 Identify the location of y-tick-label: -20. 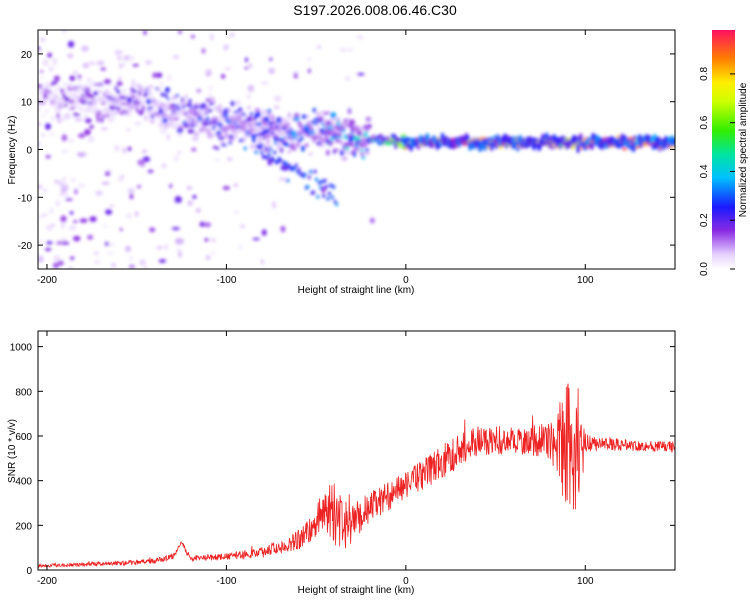
(25, 246).